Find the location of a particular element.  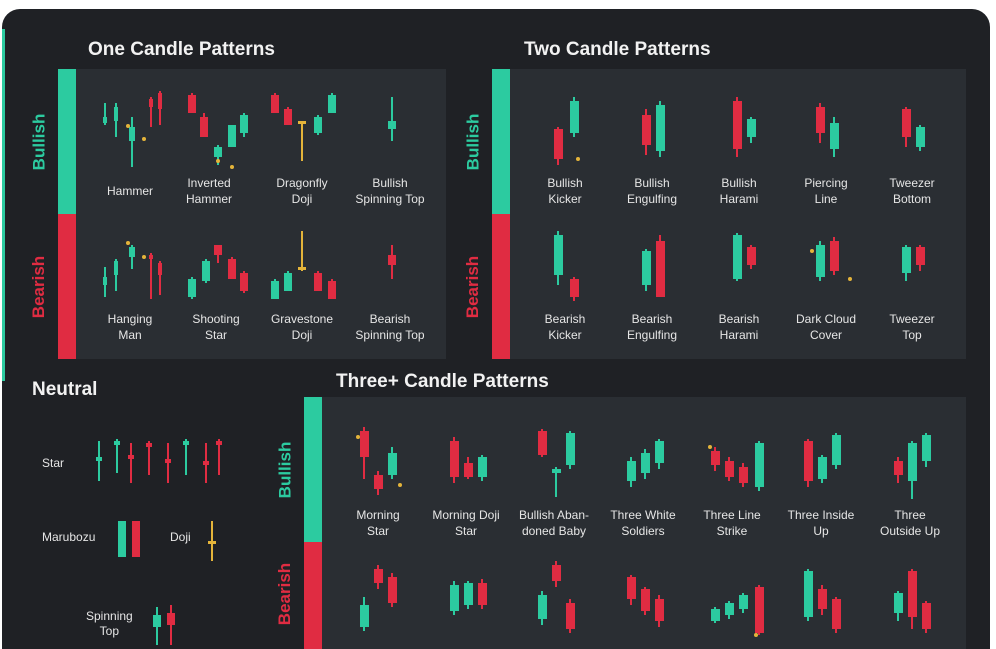

pattern-label: Morning Star is located at coordinates (378, 523).